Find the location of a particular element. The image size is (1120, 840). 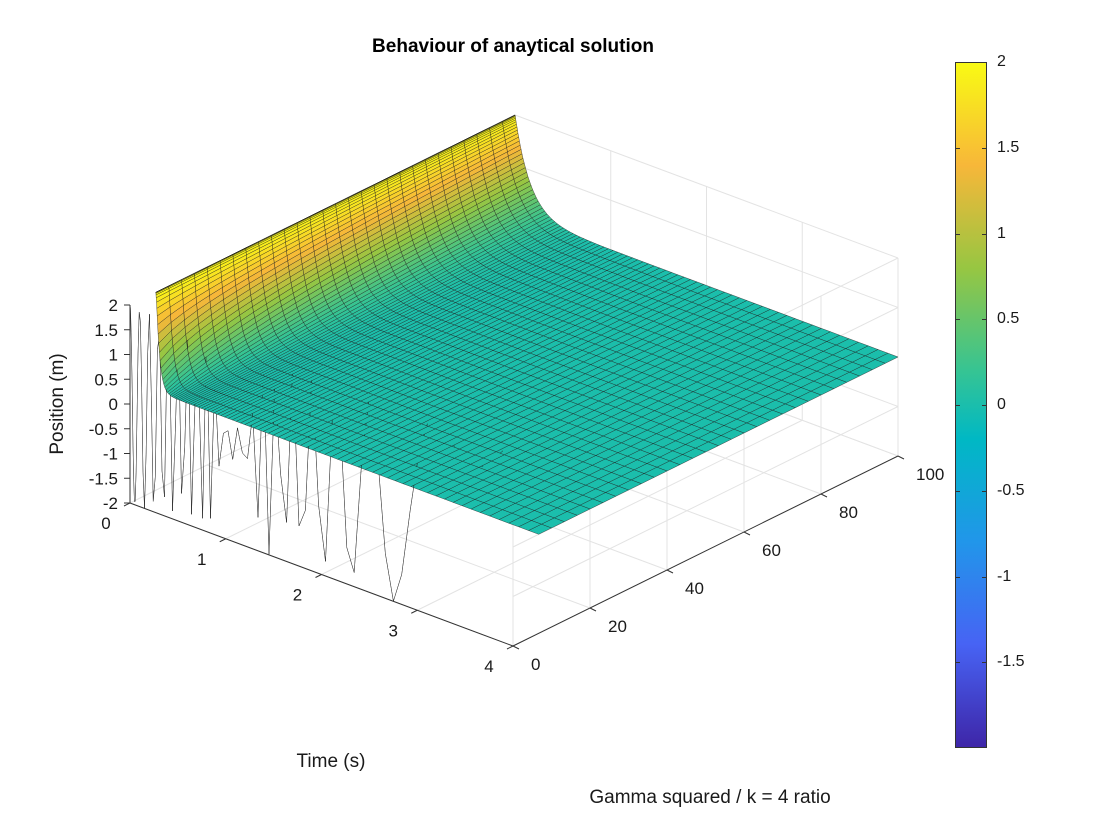

z-axis-label: Position (m) is located at coordinates (57, 403).